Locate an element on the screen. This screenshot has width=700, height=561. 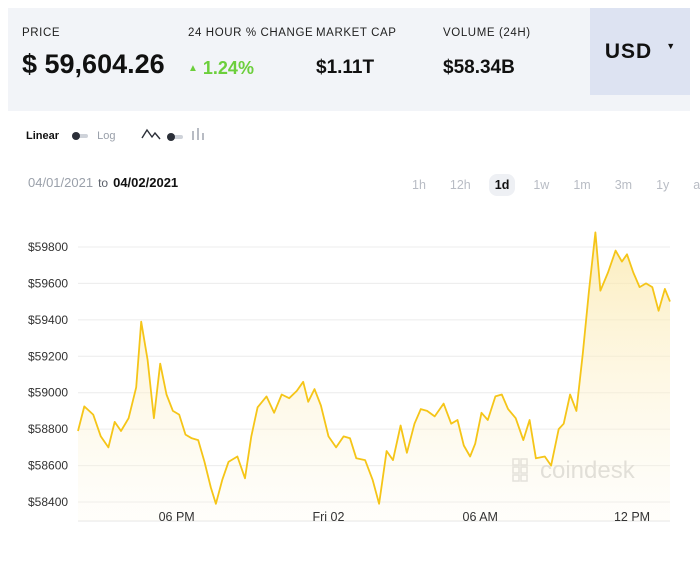
market-cap-value: $1.11T is located at coordinates (345, 67).